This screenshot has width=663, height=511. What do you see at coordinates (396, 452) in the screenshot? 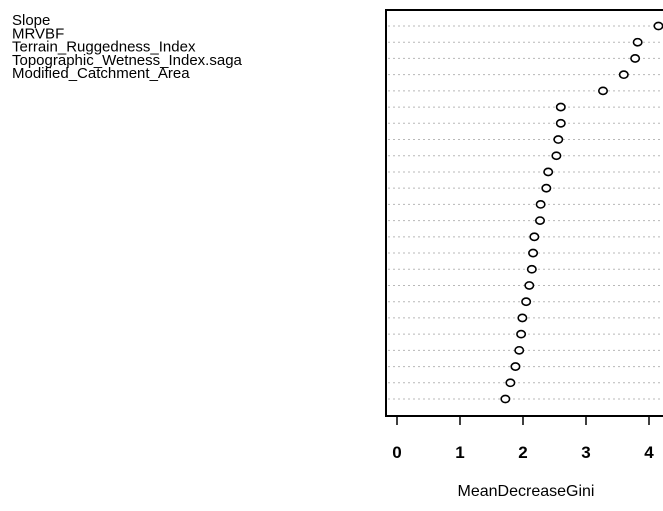
I see `x-tick-label: 0` at bounding box center [396, 452].